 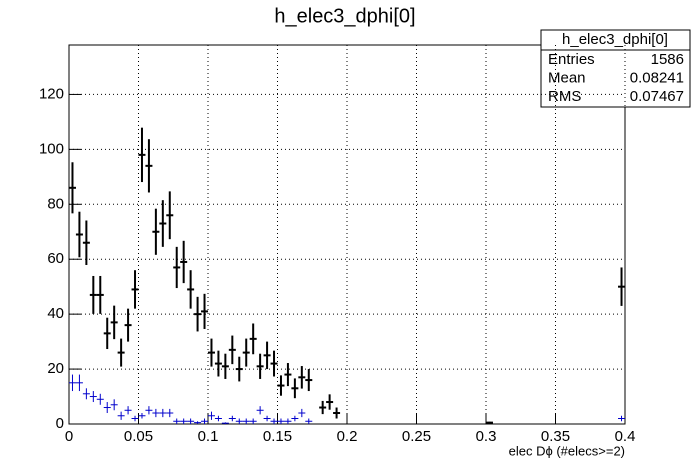 I want to click on x-tick-label: 0.1, so click(x=208, y=436).